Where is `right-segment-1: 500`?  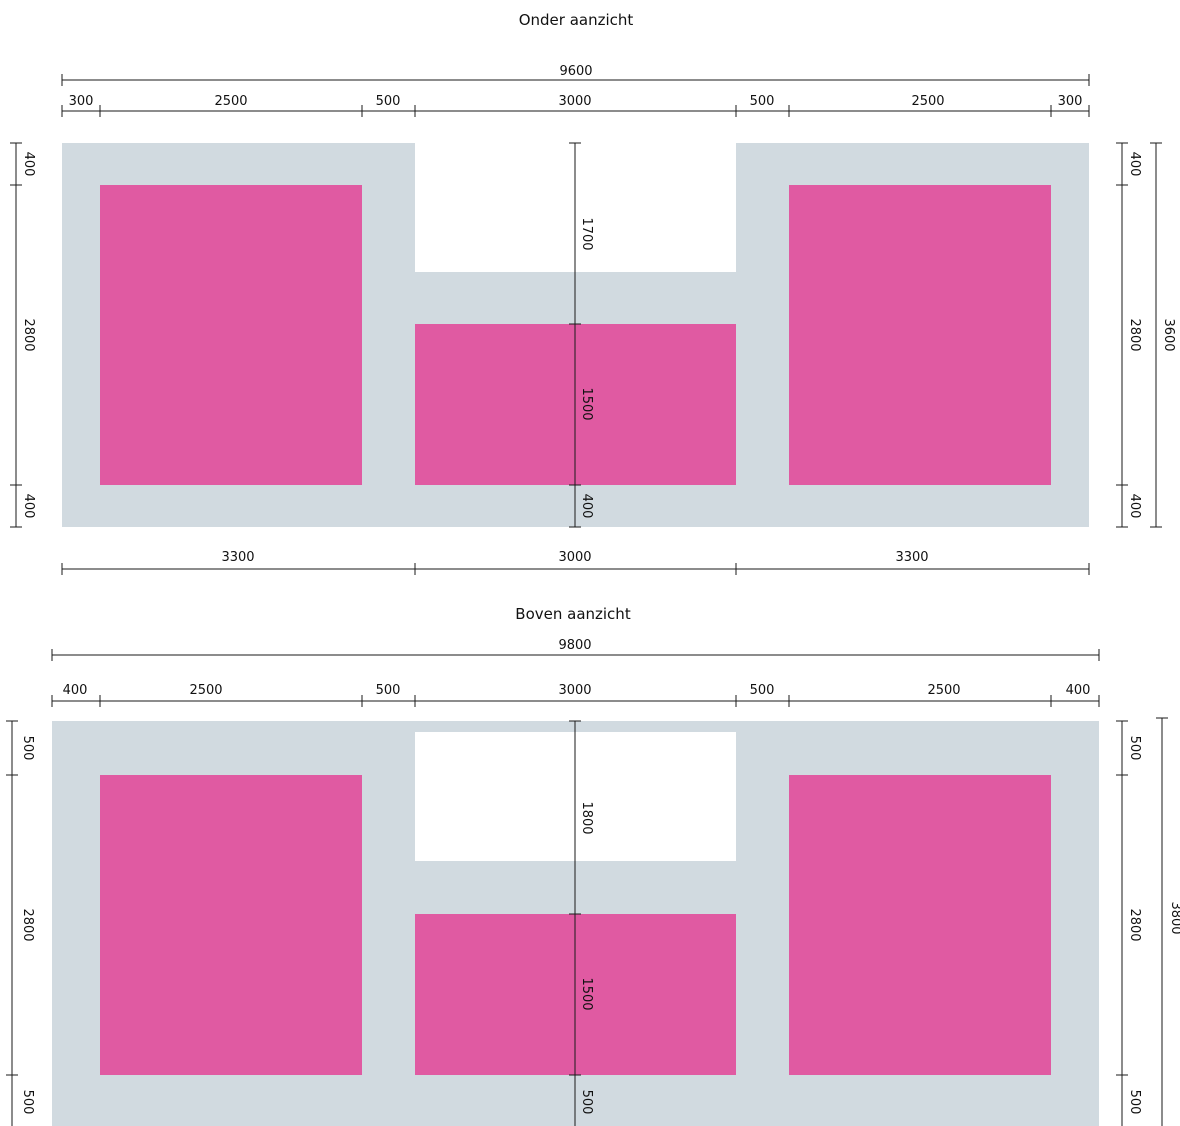 right-segment-1: 500 is located at coordinates (1134, 748).